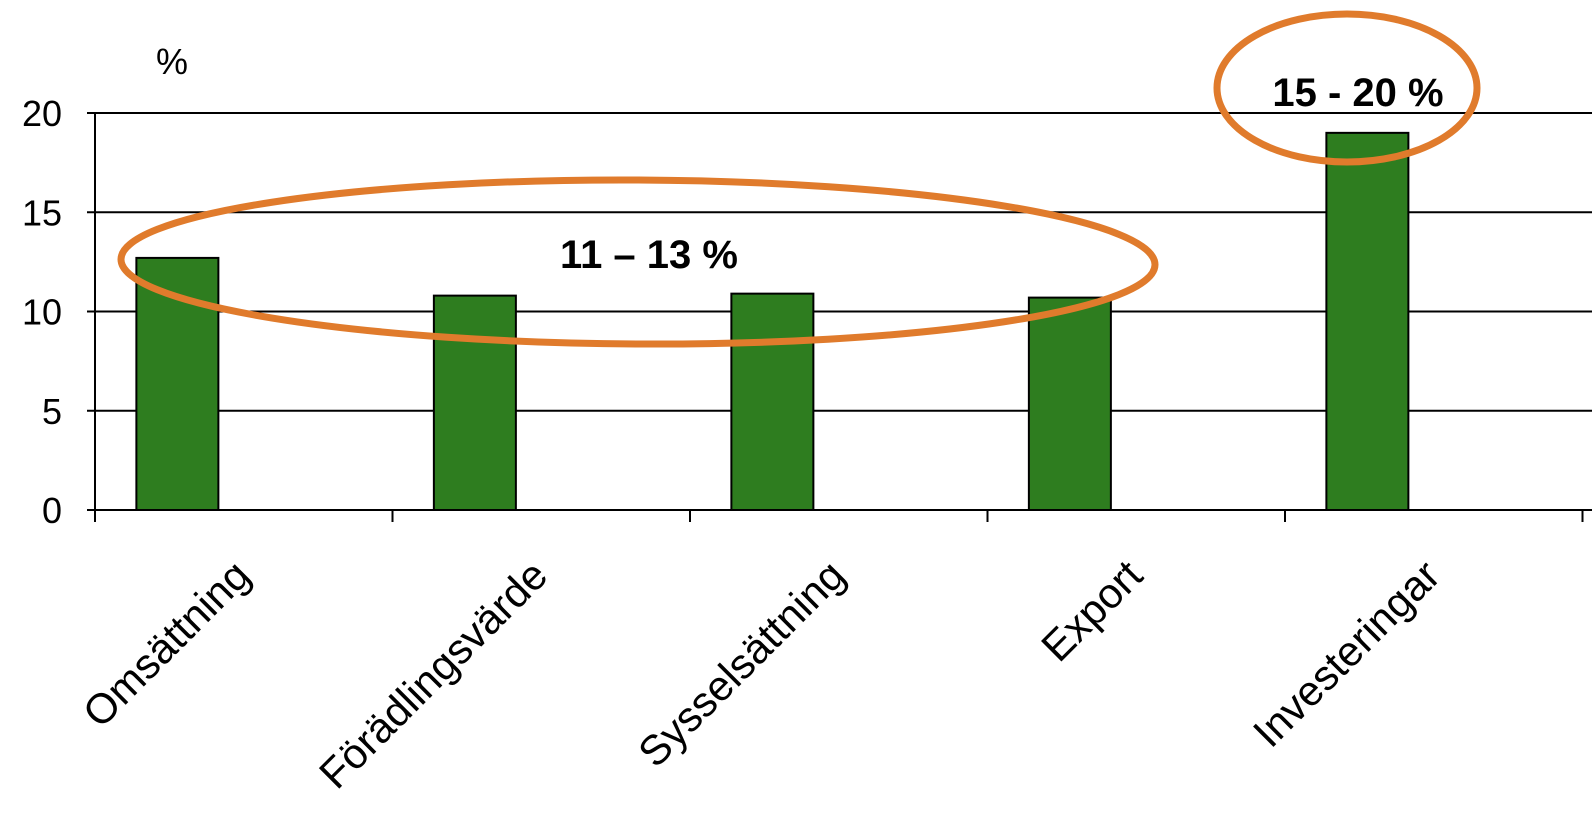 The width and height of the screenshot is (1592, 833). Describe the element at coordinates (1346, 653) in the screenshot. I see `x-category-label: Investeringar` at that location.